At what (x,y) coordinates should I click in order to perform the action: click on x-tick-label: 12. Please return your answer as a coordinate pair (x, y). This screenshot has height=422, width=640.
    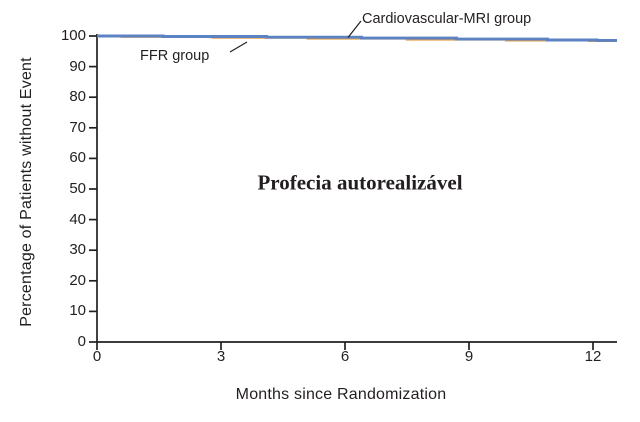
    Looking at the image, I should click on (593, 356).